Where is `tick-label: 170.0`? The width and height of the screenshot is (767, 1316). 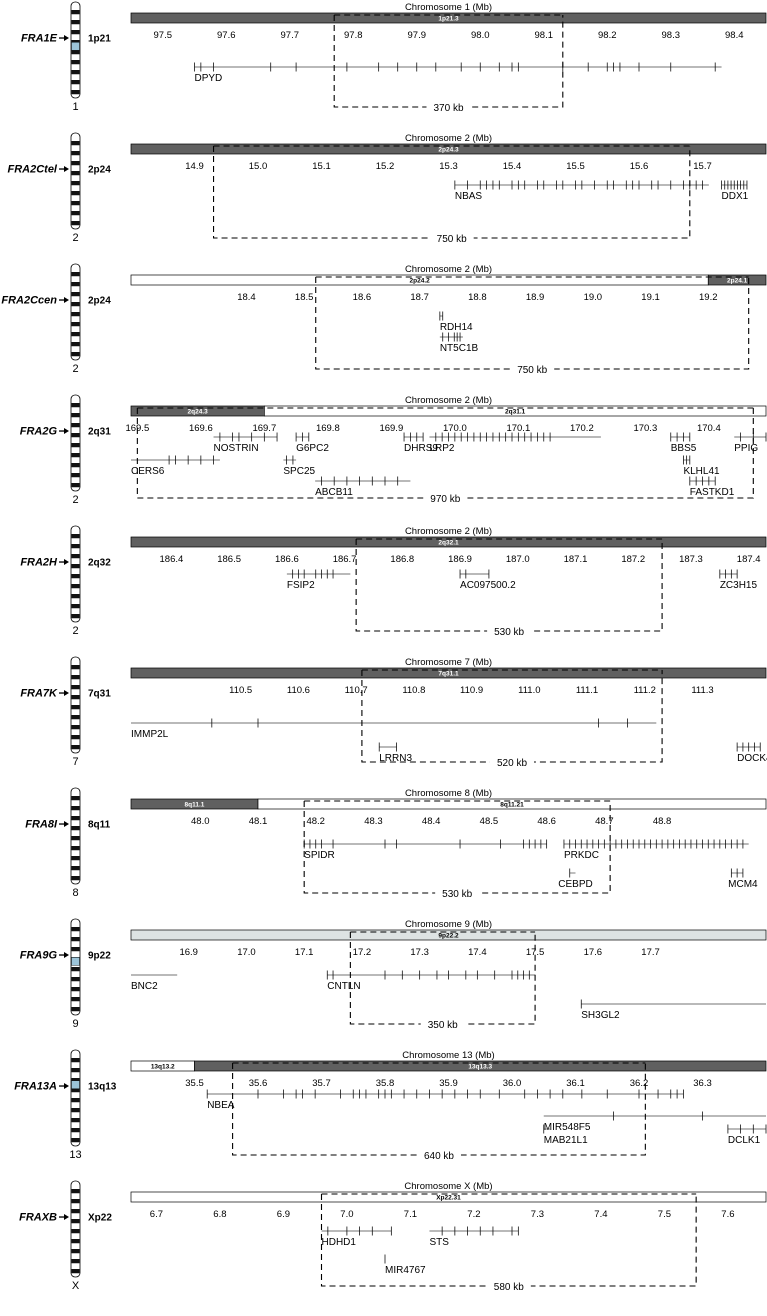
tick-label: 170.0 is located at coordinates (455, 428).